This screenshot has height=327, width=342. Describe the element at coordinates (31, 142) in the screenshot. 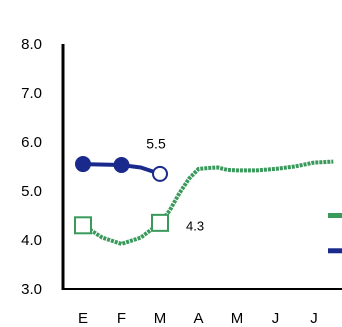

I see `y-tick-label: 6.0` at that location.